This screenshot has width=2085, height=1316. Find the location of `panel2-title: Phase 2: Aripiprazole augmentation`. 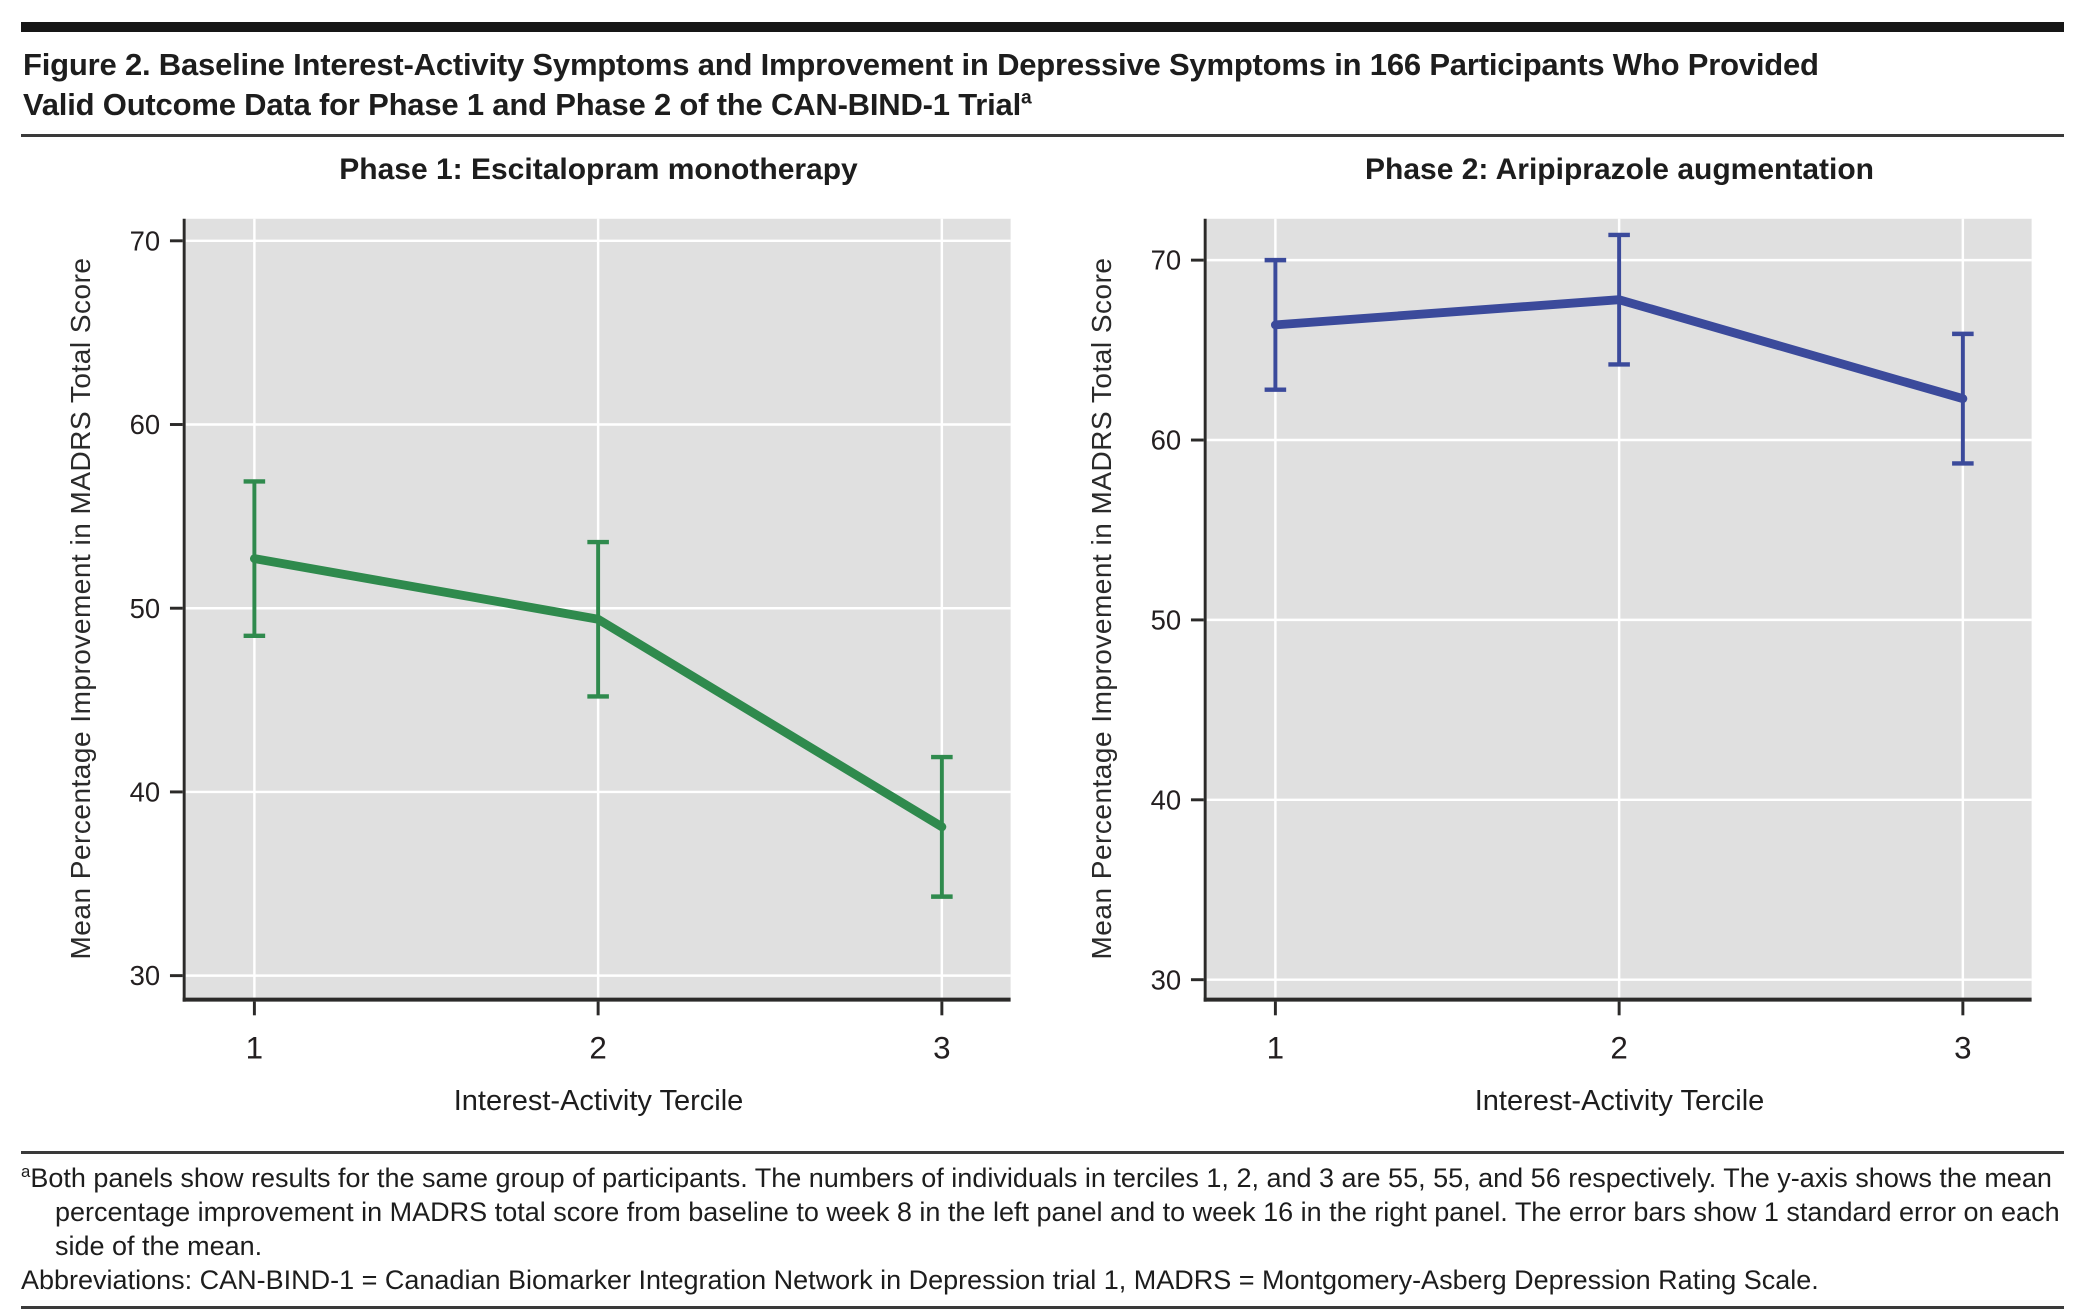

panel2-title: Phase 2: Aripiprazole augmentation is located at coordinates (1619, 169).